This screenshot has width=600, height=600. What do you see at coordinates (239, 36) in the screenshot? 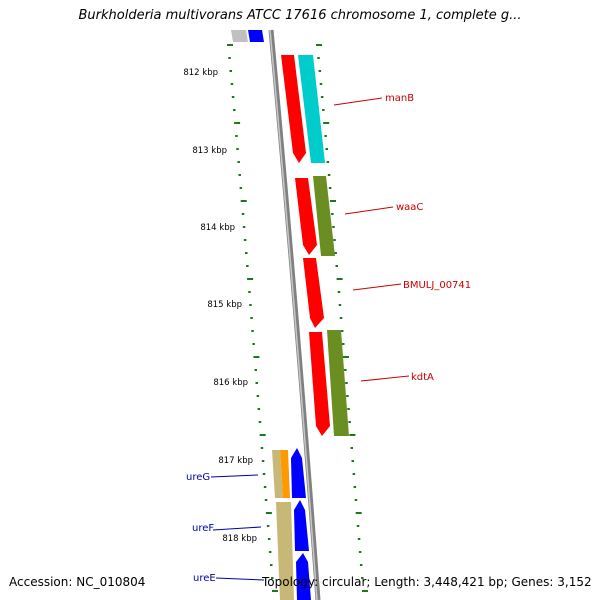
I see `feature-top-gray` at bounding box center [239, 36].